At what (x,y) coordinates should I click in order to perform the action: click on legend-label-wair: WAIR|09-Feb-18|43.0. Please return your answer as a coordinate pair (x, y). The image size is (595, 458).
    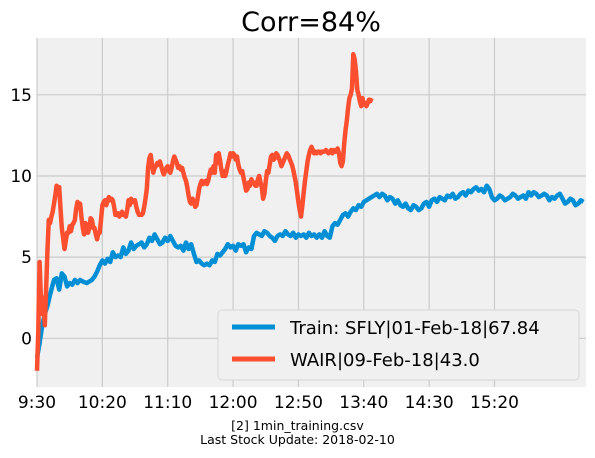
    Looking at the image, I should click on (385, 360).